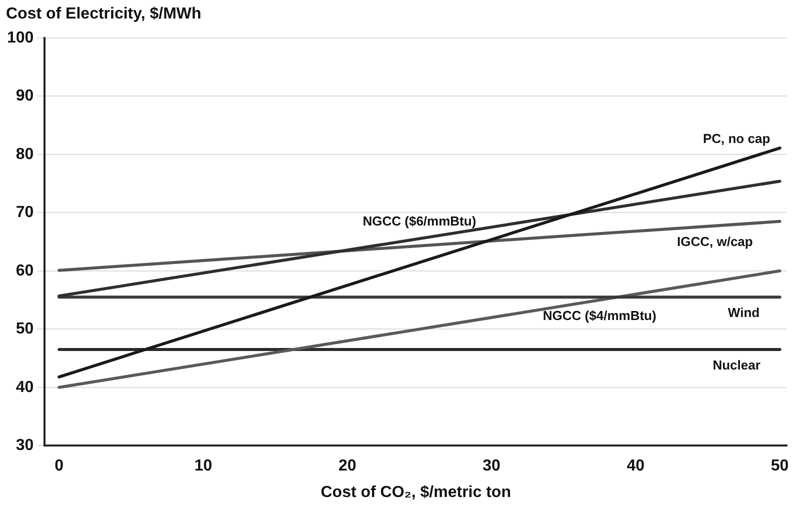 The height and width of the screenshot is (506, 793). I want to click on y-tick-label: 30, so click(25, 445).